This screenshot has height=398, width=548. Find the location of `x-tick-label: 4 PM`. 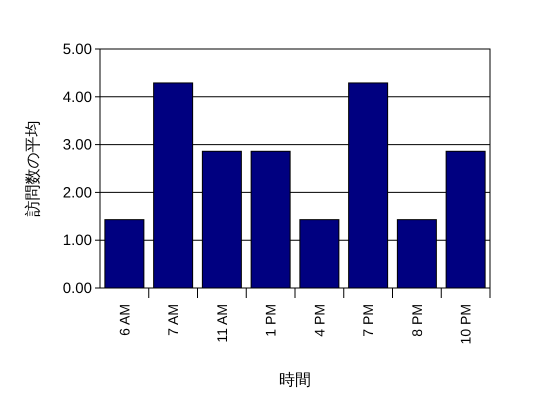

x-tick-label: 4 PM is located at coordinates (319, 320).